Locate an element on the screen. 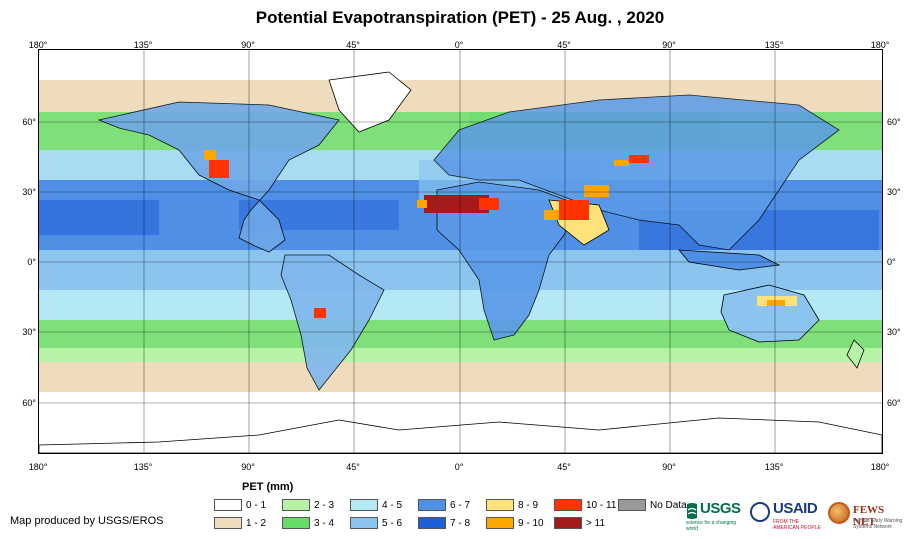 This screenshot has height=539, width=920. patch-blue is located at coordinates (99, 217).